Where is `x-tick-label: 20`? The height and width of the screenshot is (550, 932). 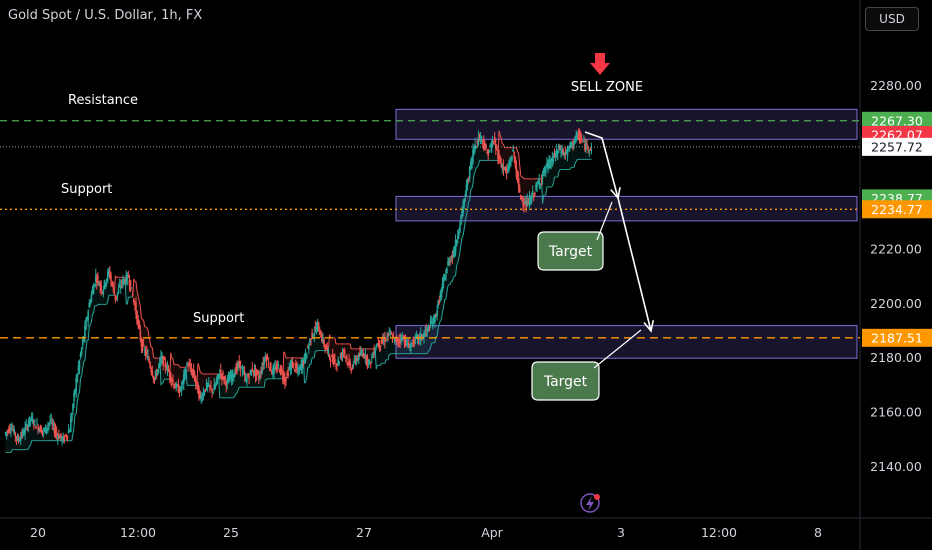
x-tick-label: 20 is located at coordinates (38, 532).